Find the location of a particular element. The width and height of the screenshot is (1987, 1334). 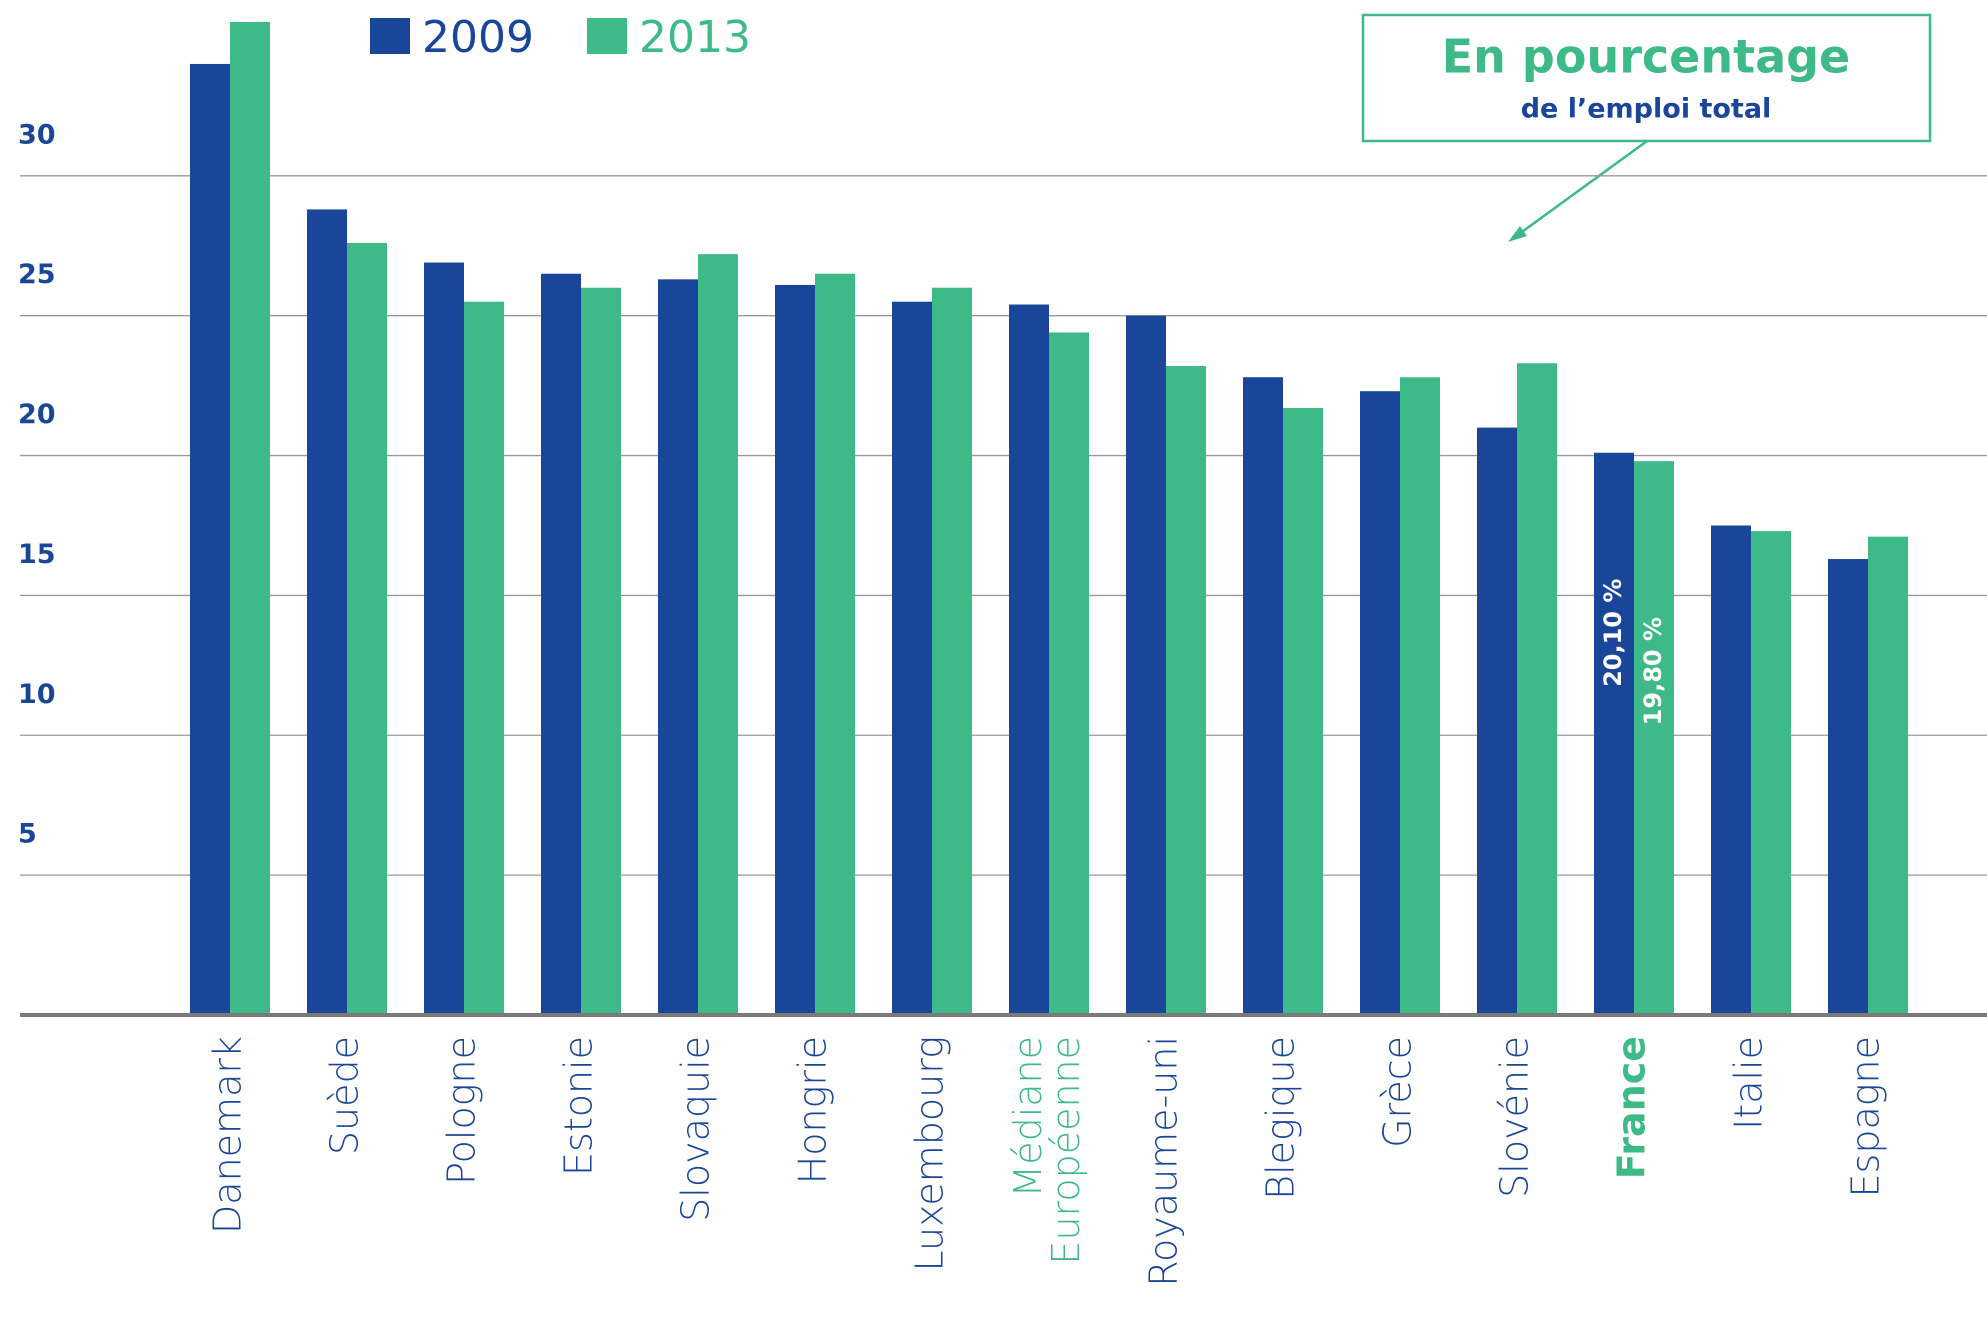

x-tick-label: Slovaquie is located at coordinates (696, 1129).